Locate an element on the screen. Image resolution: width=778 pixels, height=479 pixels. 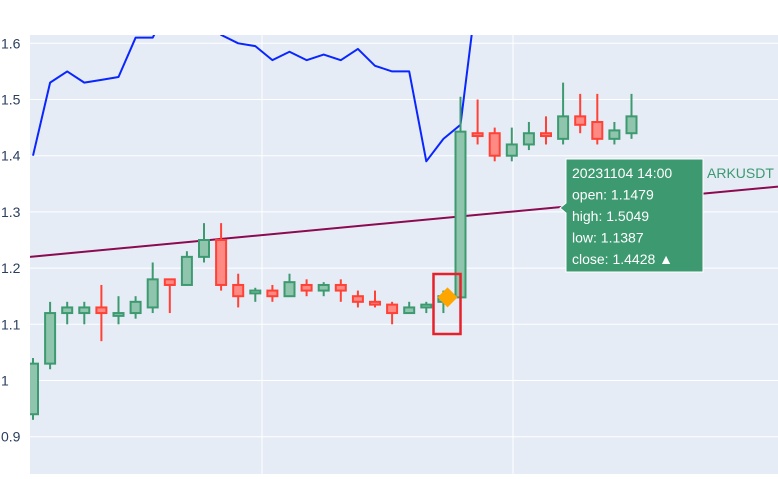
y-tick-label: 1.6 is located at coordinates (11, 43).